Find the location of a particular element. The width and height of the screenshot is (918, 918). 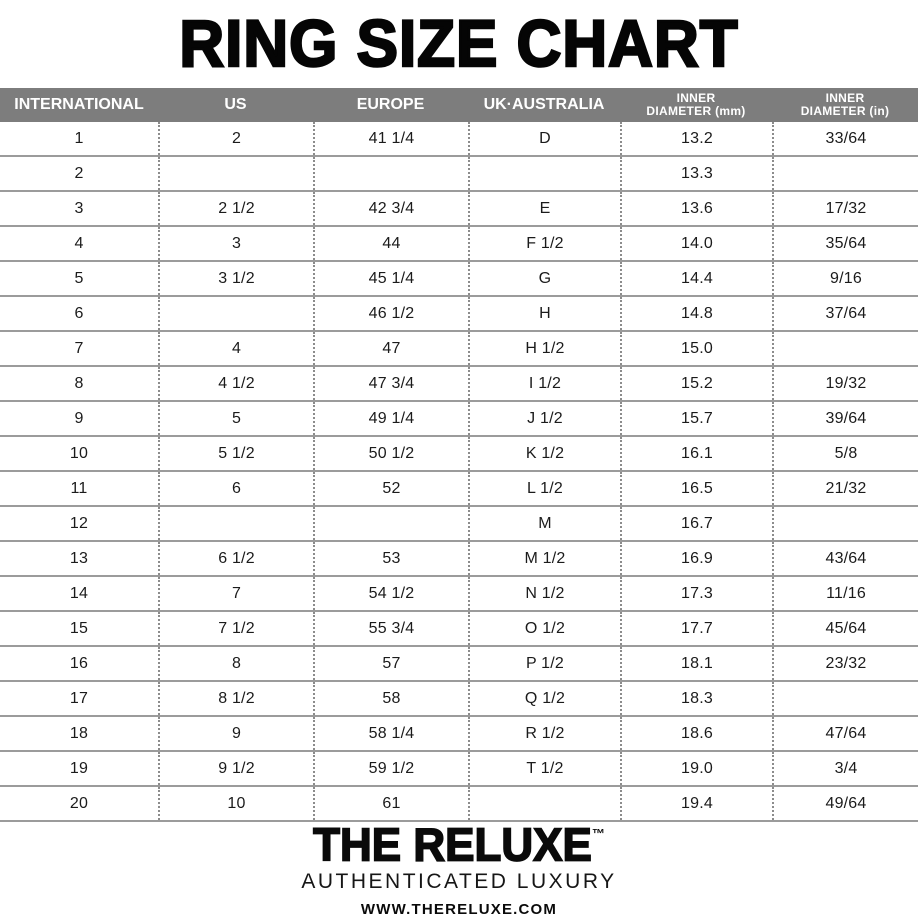

table-row: 9 5 49 1/4 J 1/2 15.7 39/64 is located at coordinates (459, 419).